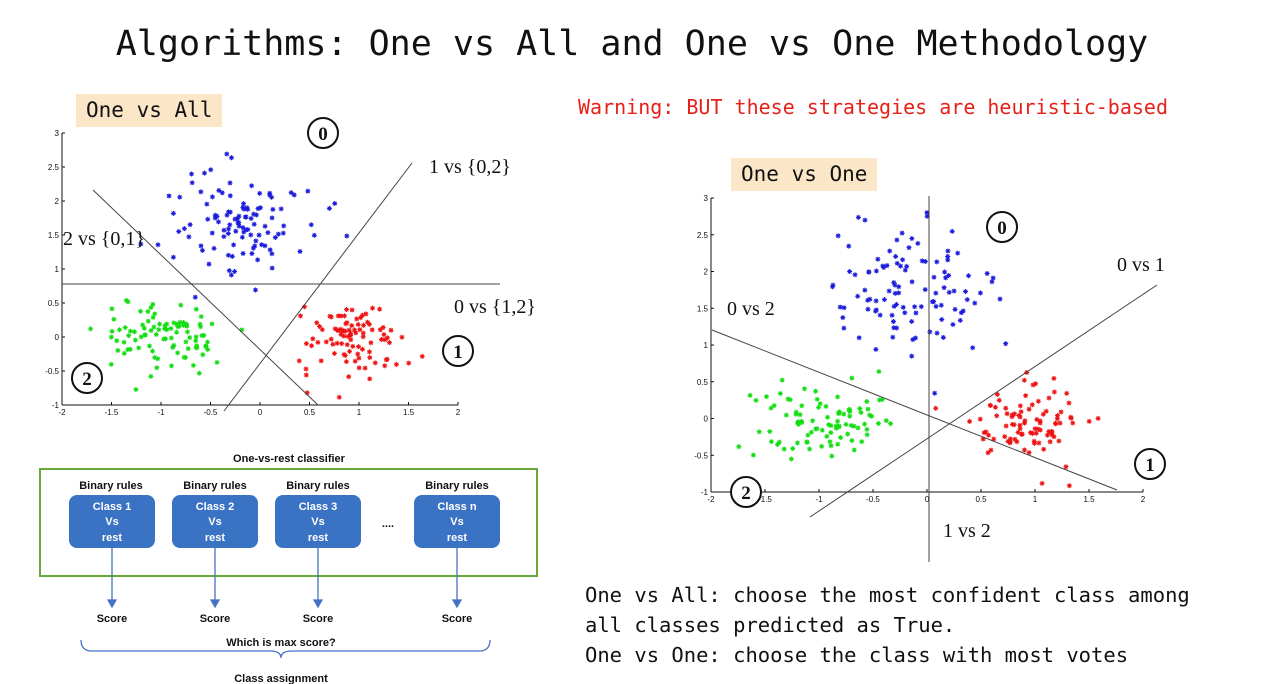 The width and height of the screenshot is (1280, 684). I want to click on x-tick-label: 0, so click(260, 412).